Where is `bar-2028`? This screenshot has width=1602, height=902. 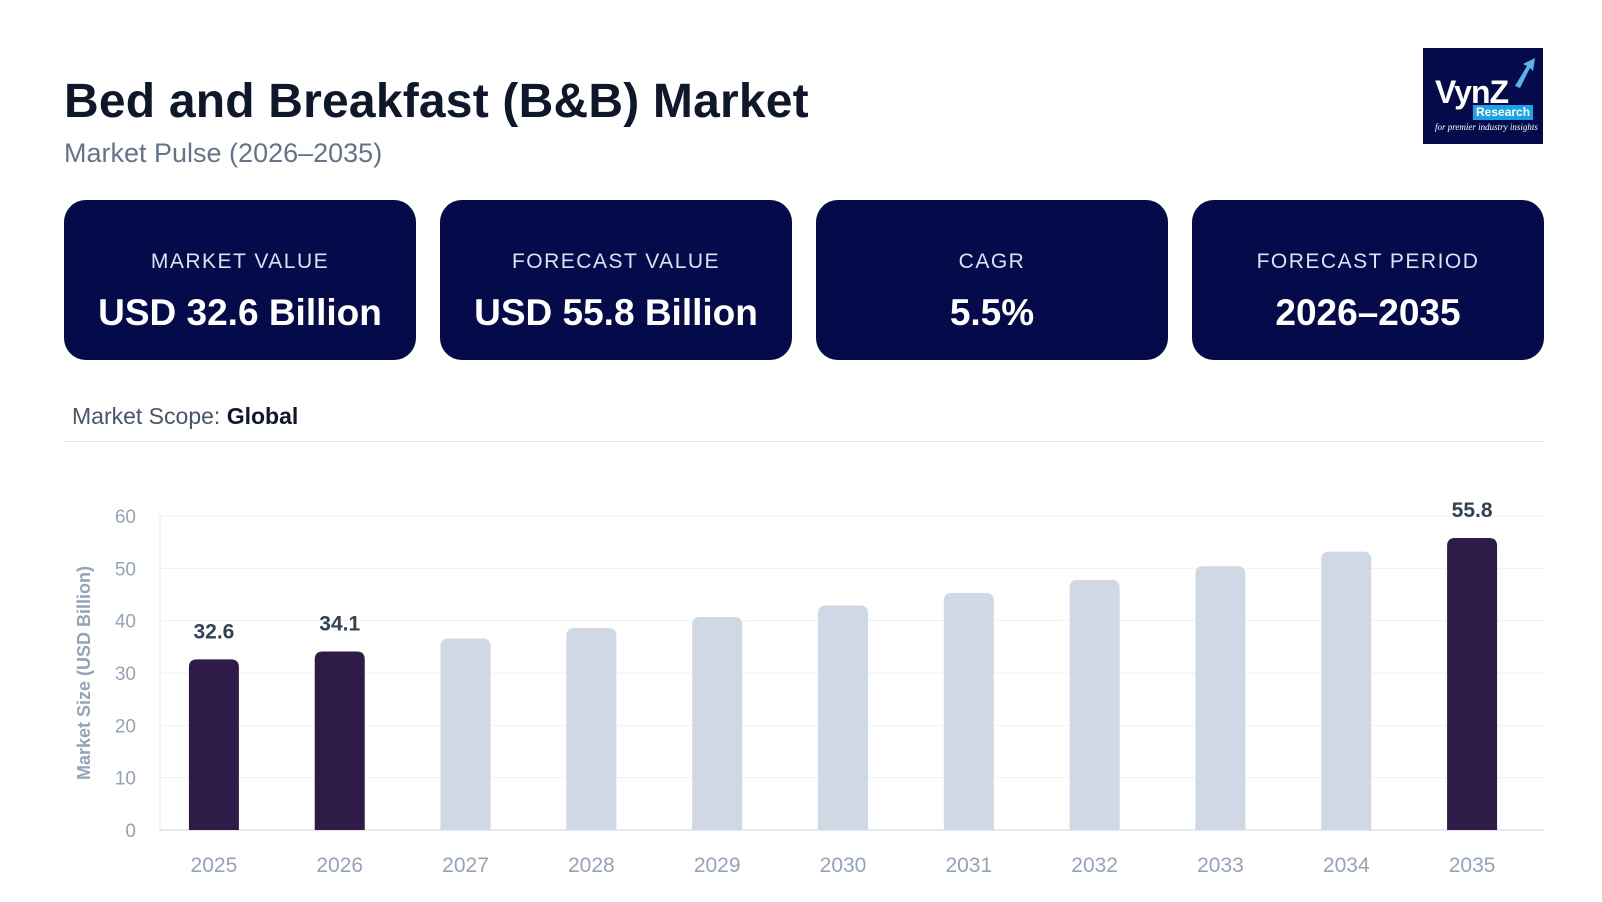
bar-2028 is located at coordinates (591, 728).